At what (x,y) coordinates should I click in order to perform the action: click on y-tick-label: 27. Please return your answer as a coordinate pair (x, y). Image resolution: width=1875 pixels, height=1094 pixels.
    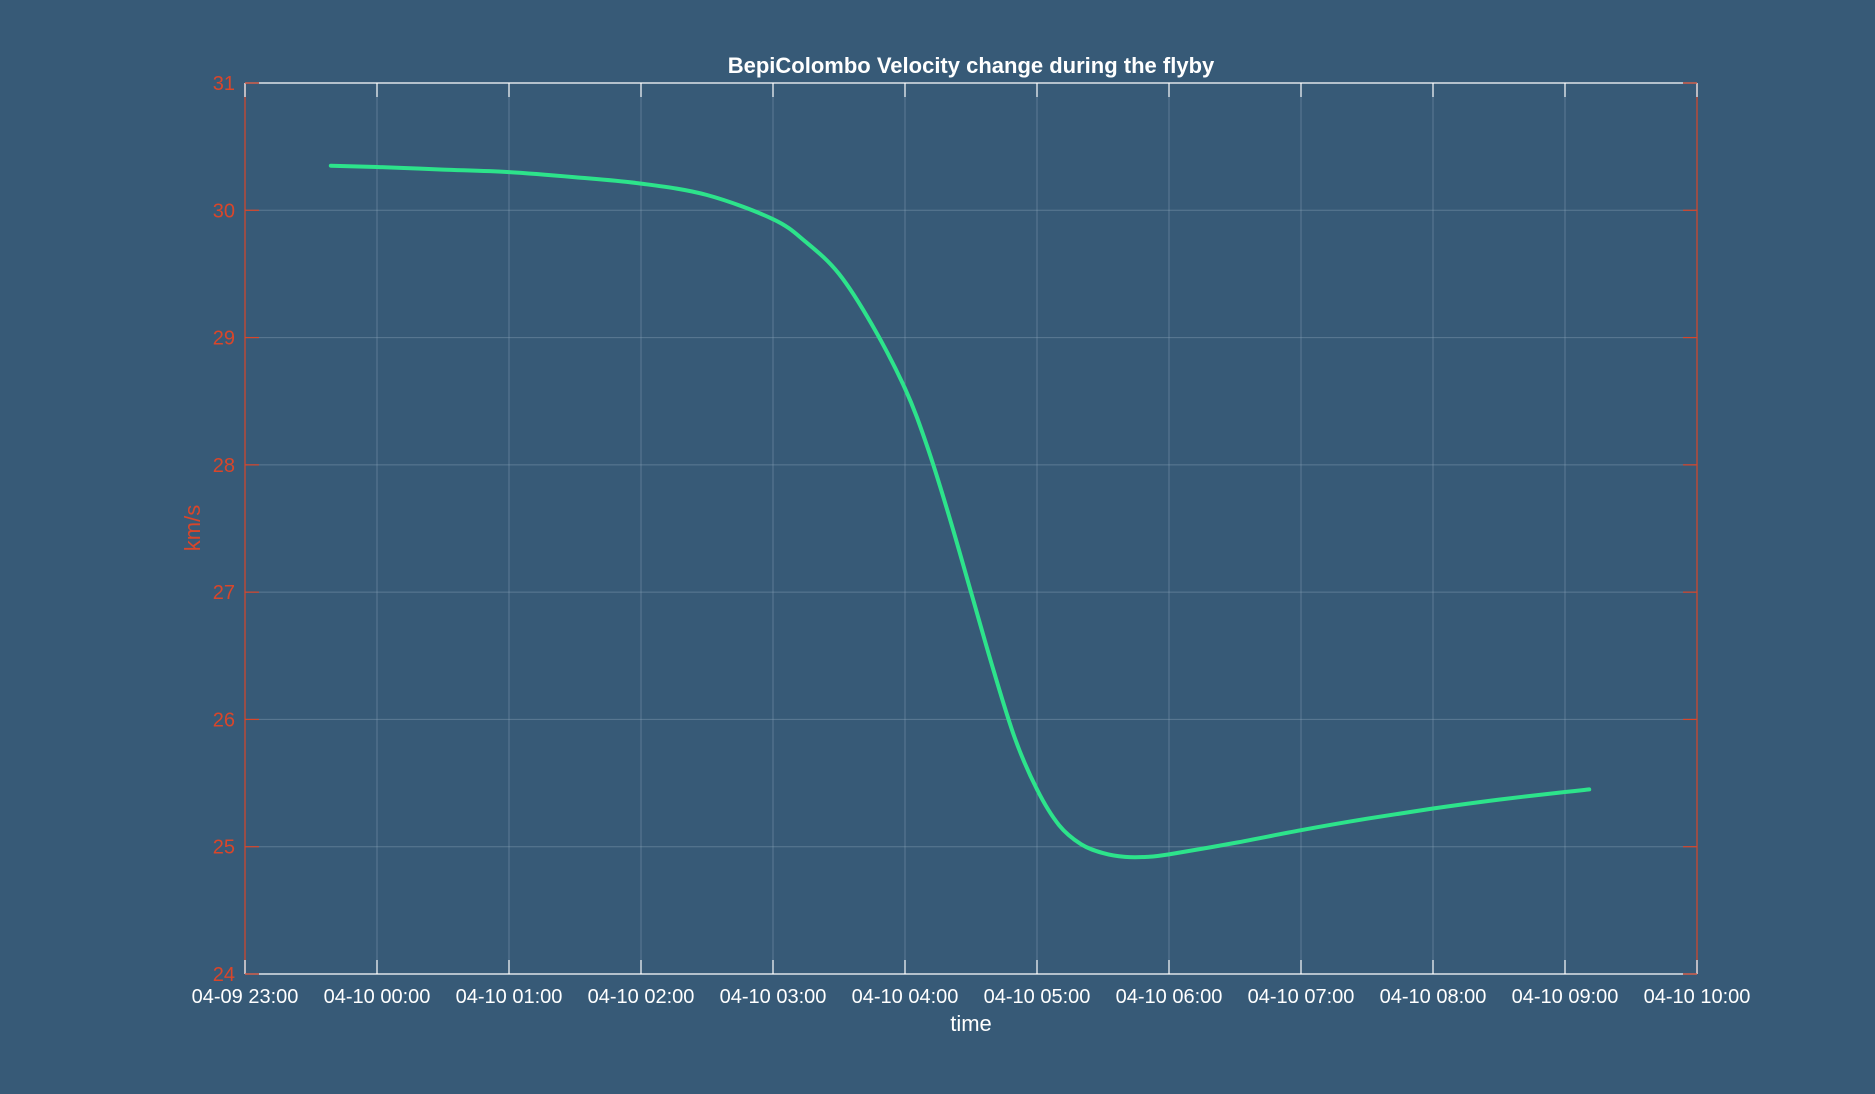
    Looking at the image, I should click on (224, 593).